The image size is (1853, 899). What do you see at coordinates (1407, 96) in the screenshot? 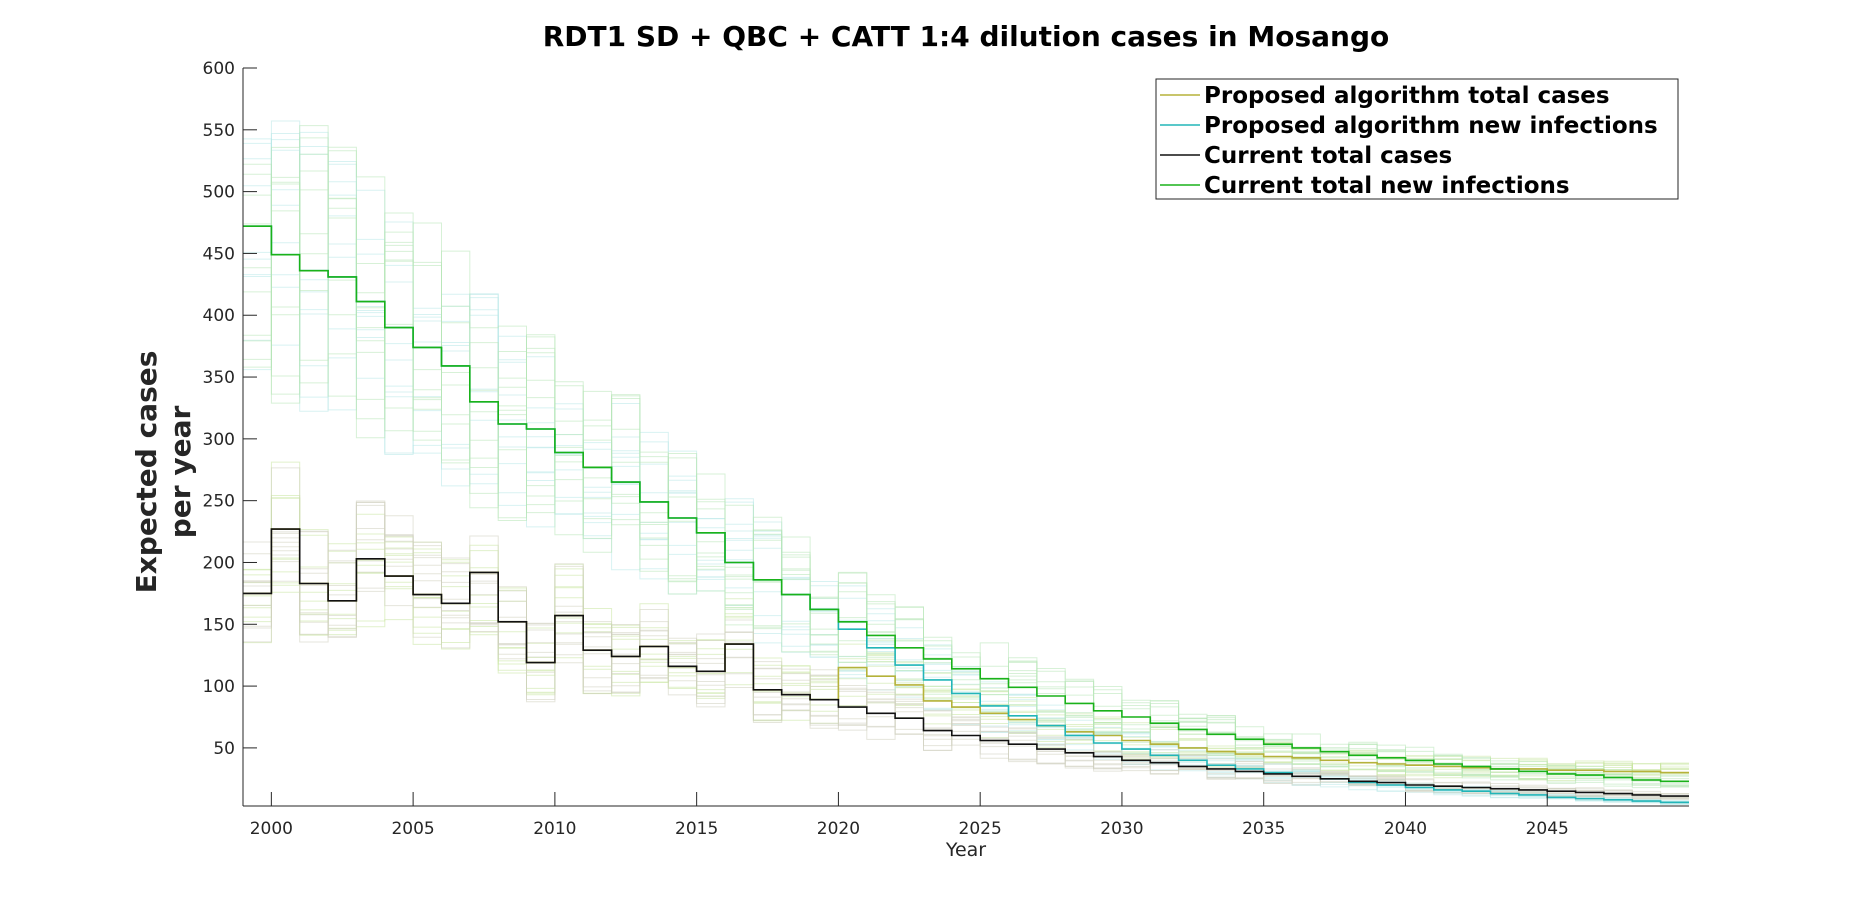
I see `legend-label-proposed-total: Proposed algorithm total cases` at bounding box center [1407, 96].